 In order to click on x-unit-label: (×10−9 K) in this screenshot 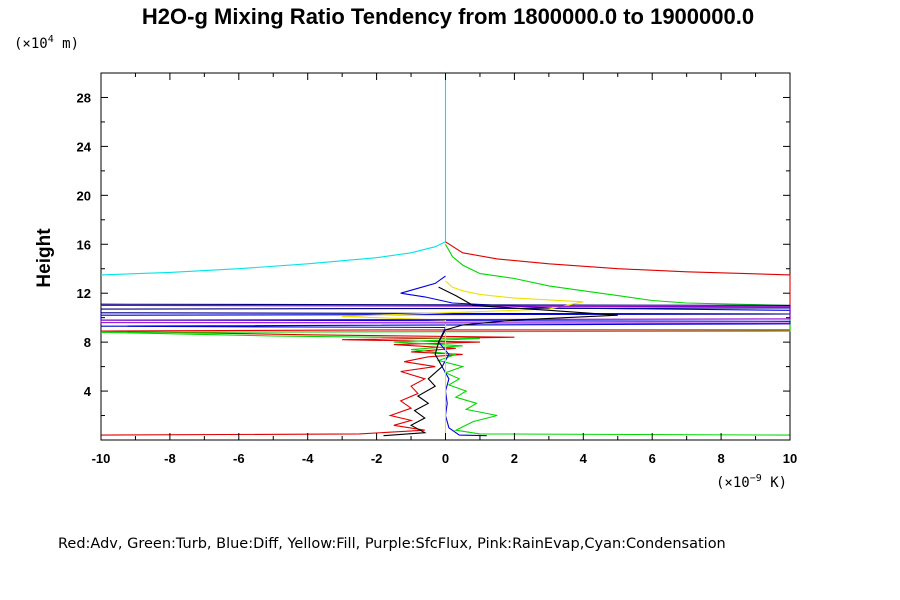, I will do `click(751, 482)`.